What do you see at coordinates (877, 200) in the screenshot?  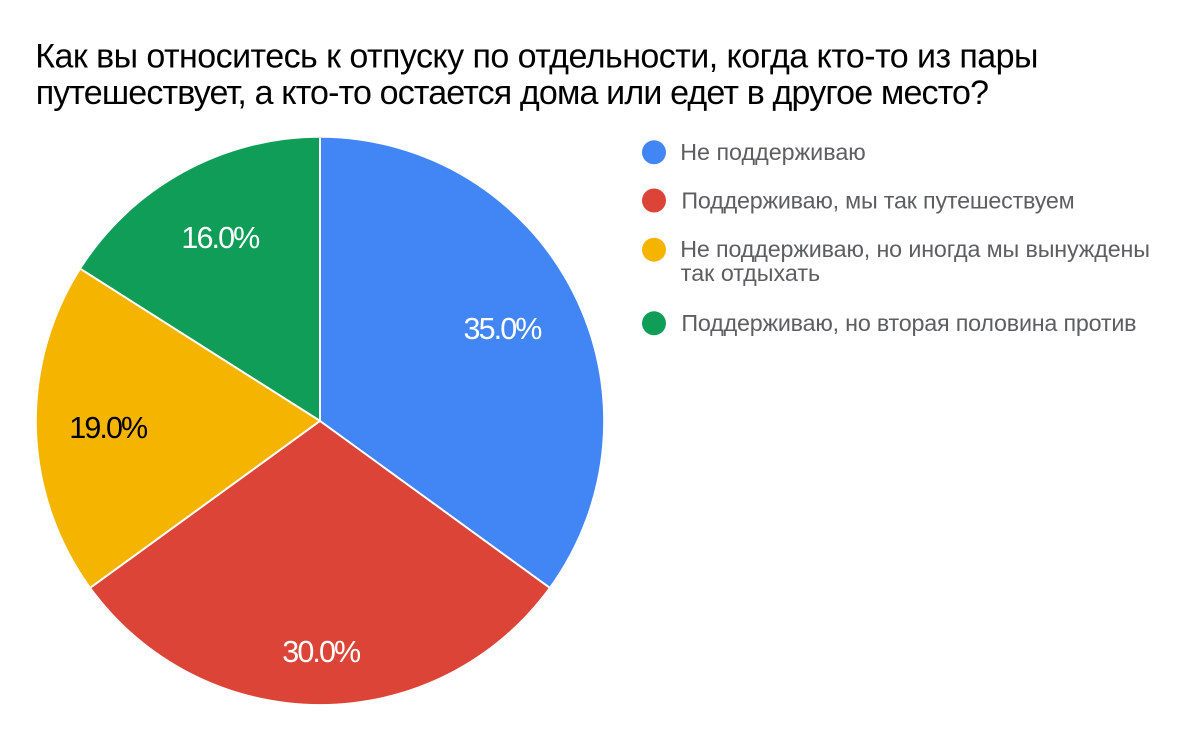 I see `svg-text:Поддерживаю, мы так путешеству: Поддерживаю, мы так путешествуем` at bounding box center [877, 200].